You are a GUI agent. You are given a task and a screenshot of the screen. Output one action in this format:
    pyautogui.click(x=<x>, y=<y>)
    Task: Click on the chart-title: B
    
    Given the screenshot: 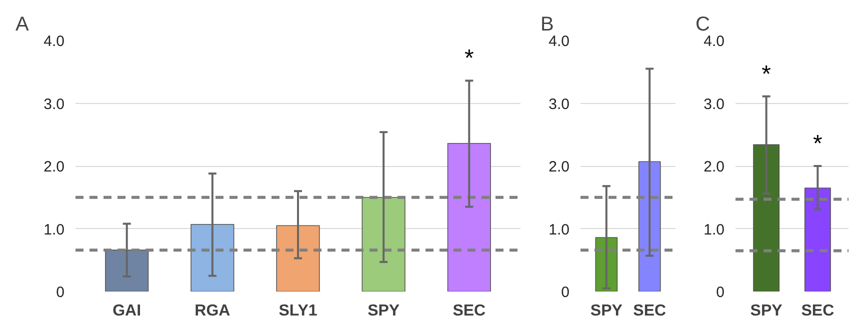 What is the action you would take?
    pyautogui.click(x=547, y=25)
    